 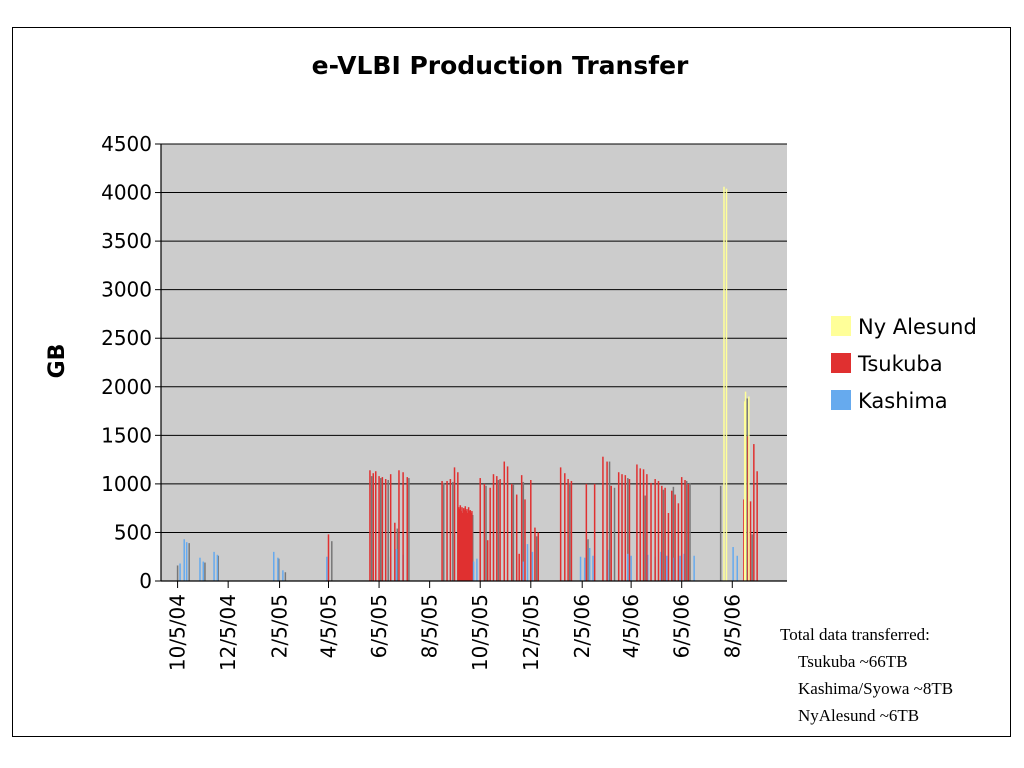 What do you see at coordinates (582, 626) in the screenshot?
I see `x-tick-label: 2/5/06` at bounding box center [582, 626].